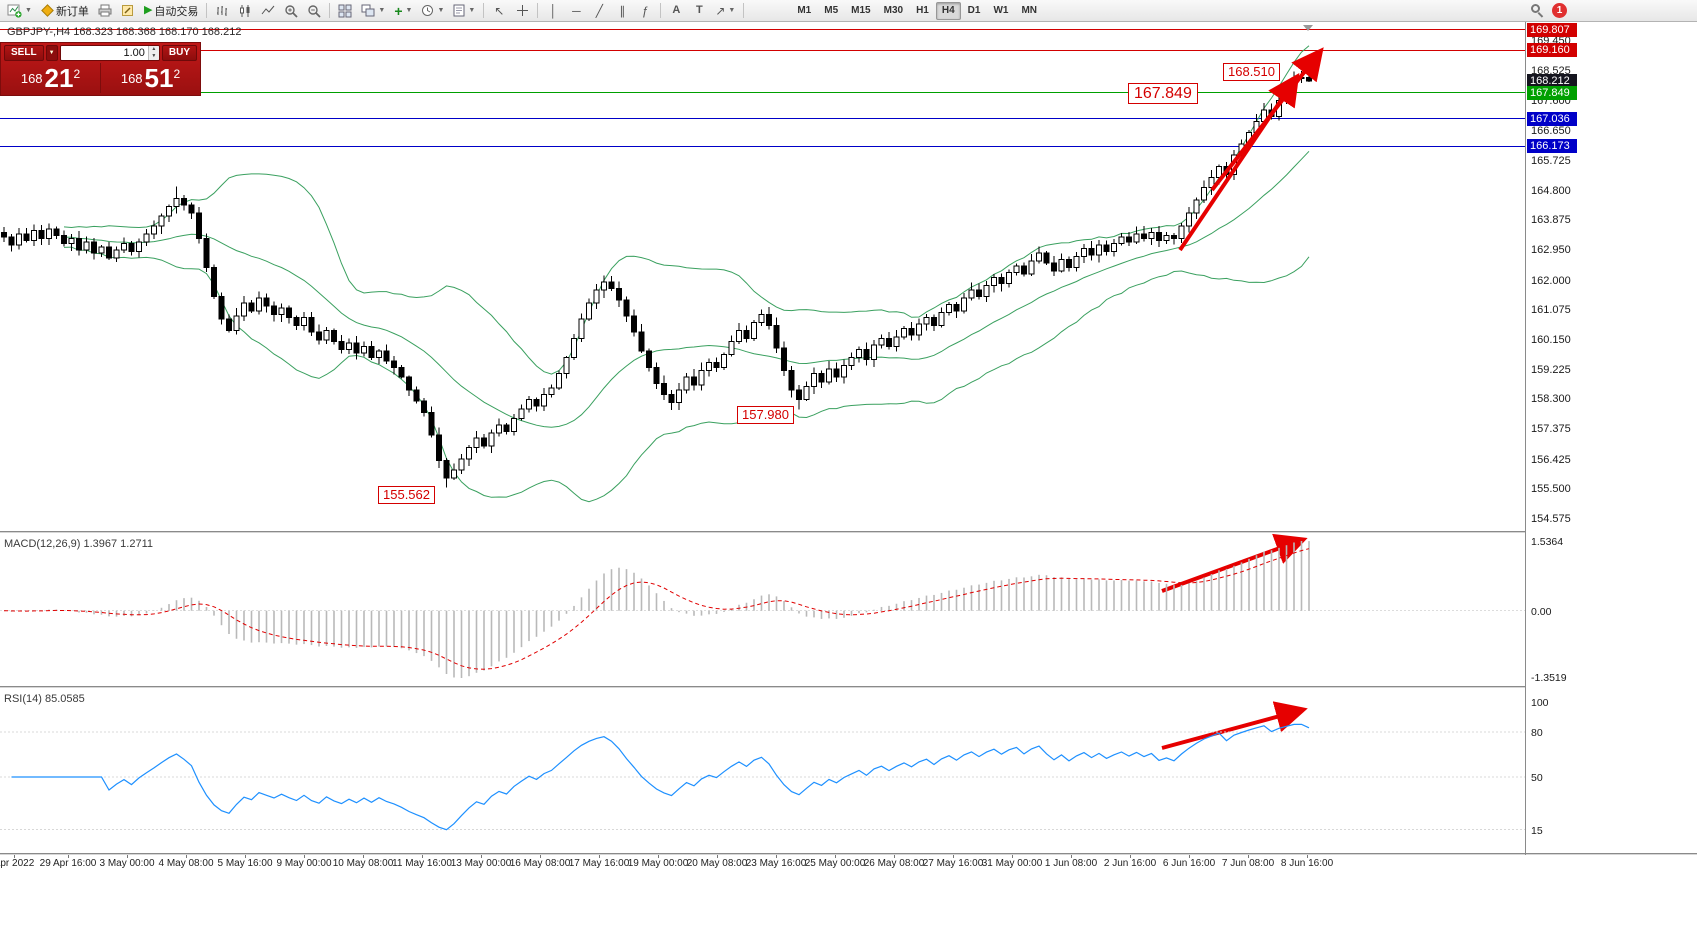 The width and height of the screenshot is (1697, 944). What do you see at coordinates (24, 53) in the screenshot?
I see `sell-button: SELL` at bounding box center [24, 53].